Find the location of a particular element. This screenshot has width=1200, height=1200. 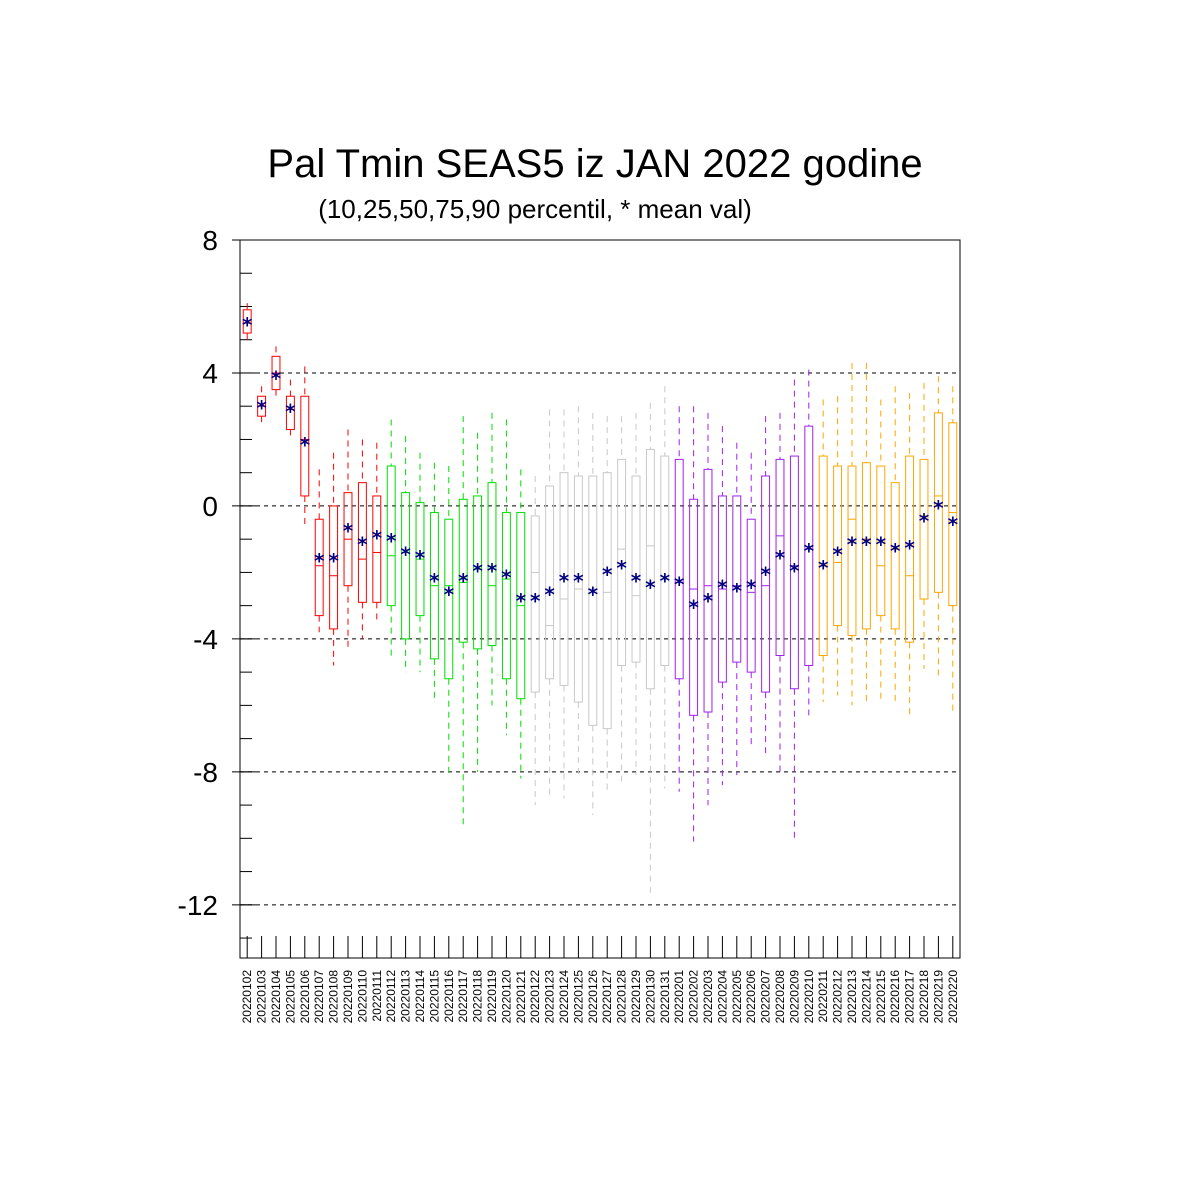

x-tick-label: 20220218 is located at coordinates (924, 997).